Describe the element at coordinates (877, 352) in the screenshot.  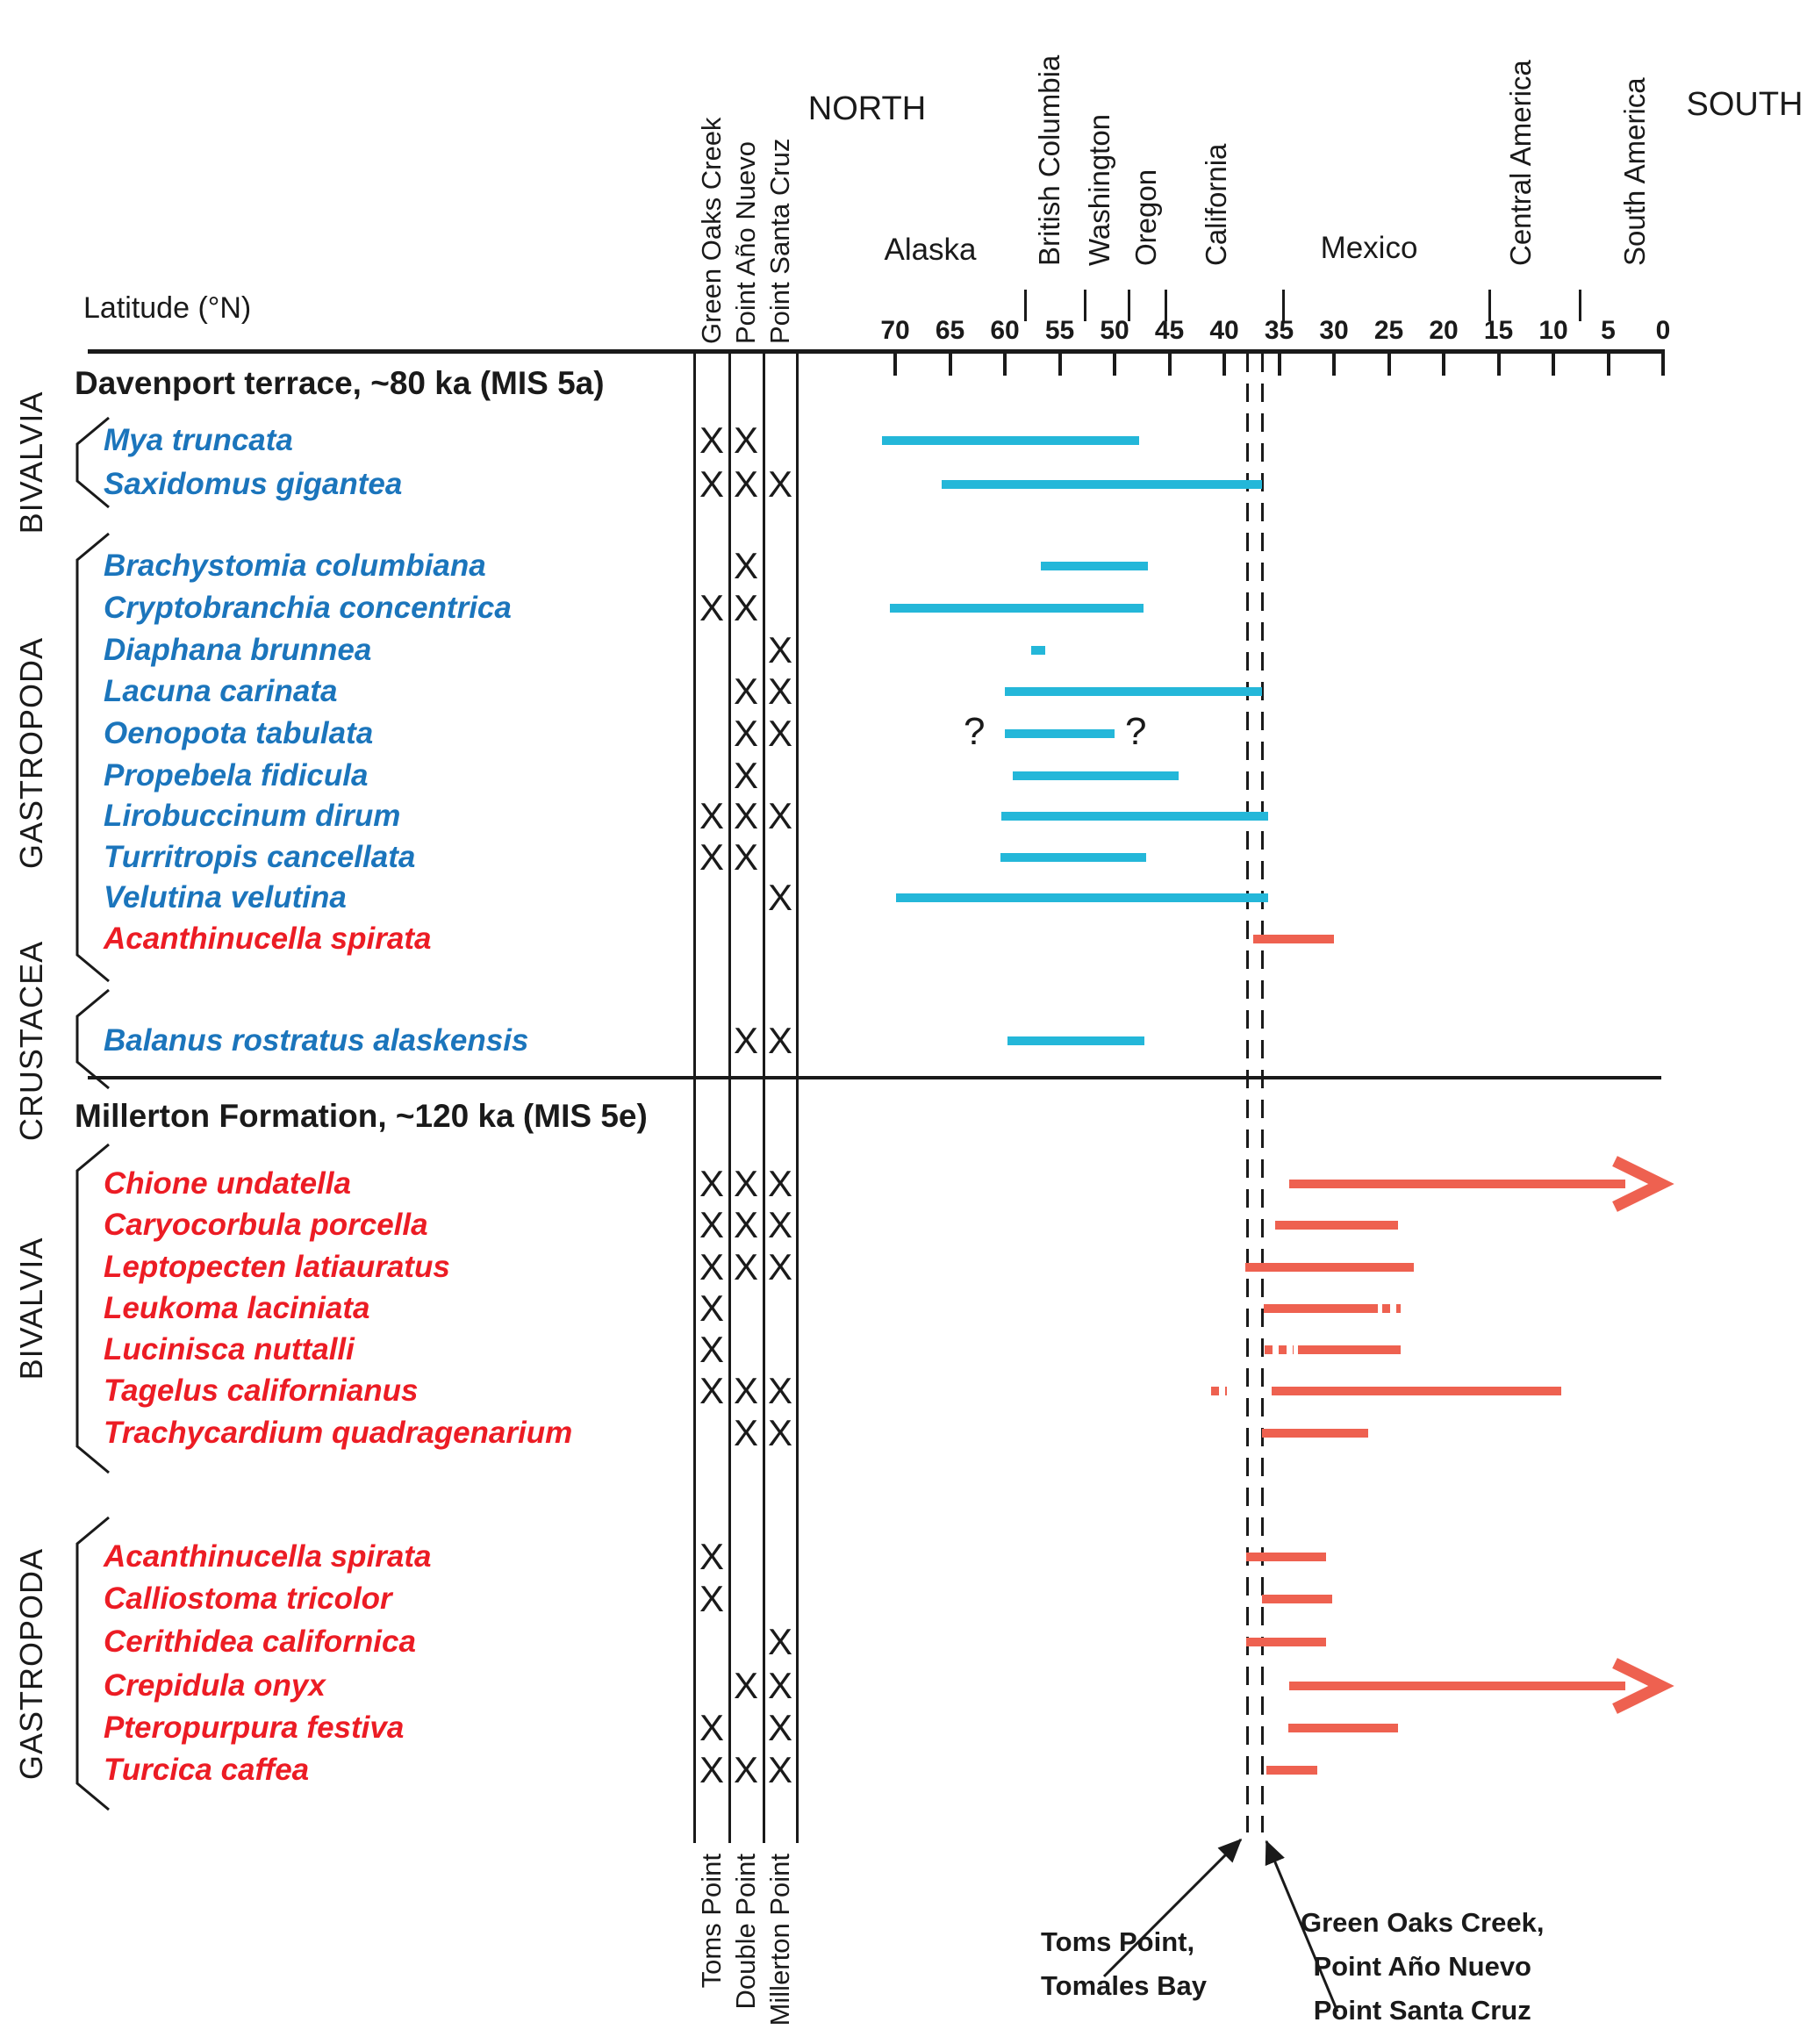
I see `latitude-axis-line` at that location.